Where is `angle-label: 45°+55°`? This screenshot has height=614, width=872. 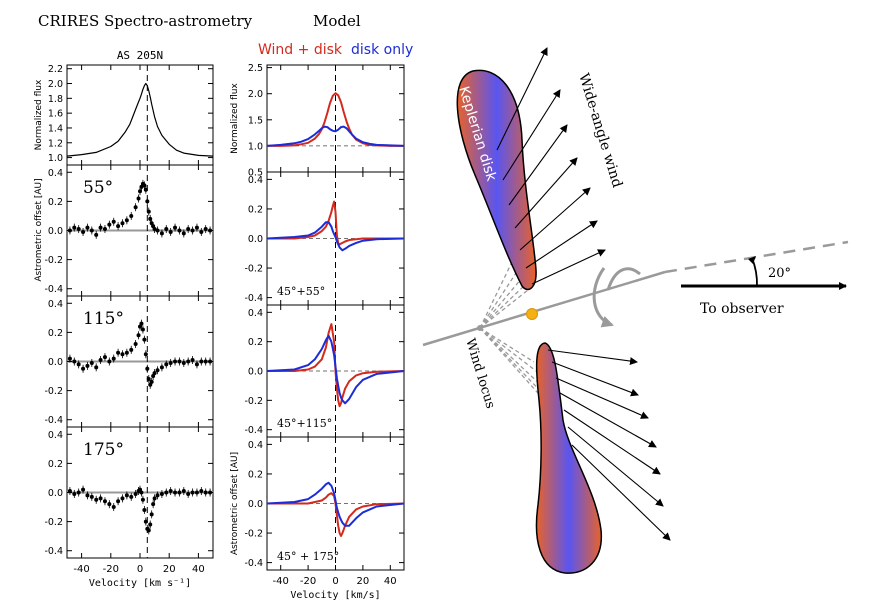
angle-label: 45°+55° is located at coordinates (301, 291).